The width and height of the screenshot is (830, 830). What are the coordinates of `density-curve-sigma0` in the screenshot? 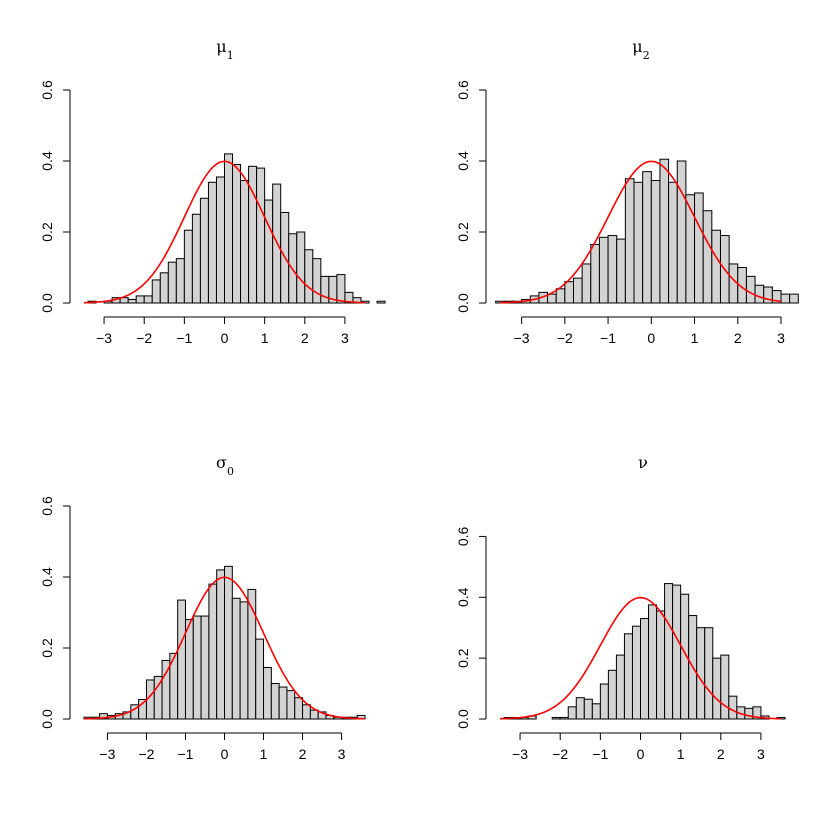 It's located at (224, 648).